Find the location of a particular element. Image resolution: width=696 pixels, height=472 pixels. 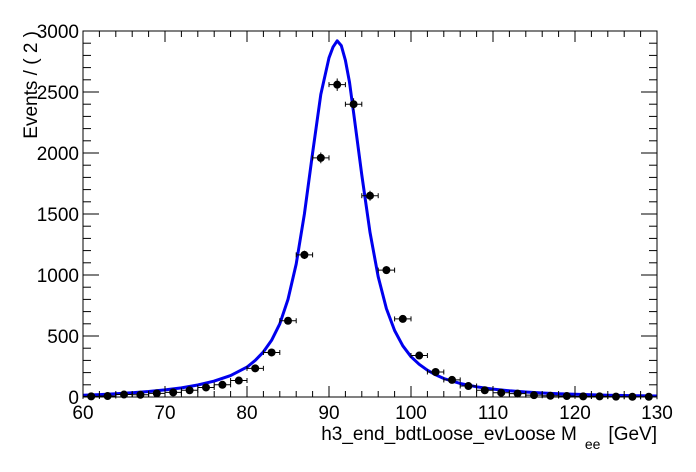

x-tick-label: 120 is located at coordinates (575, 413).